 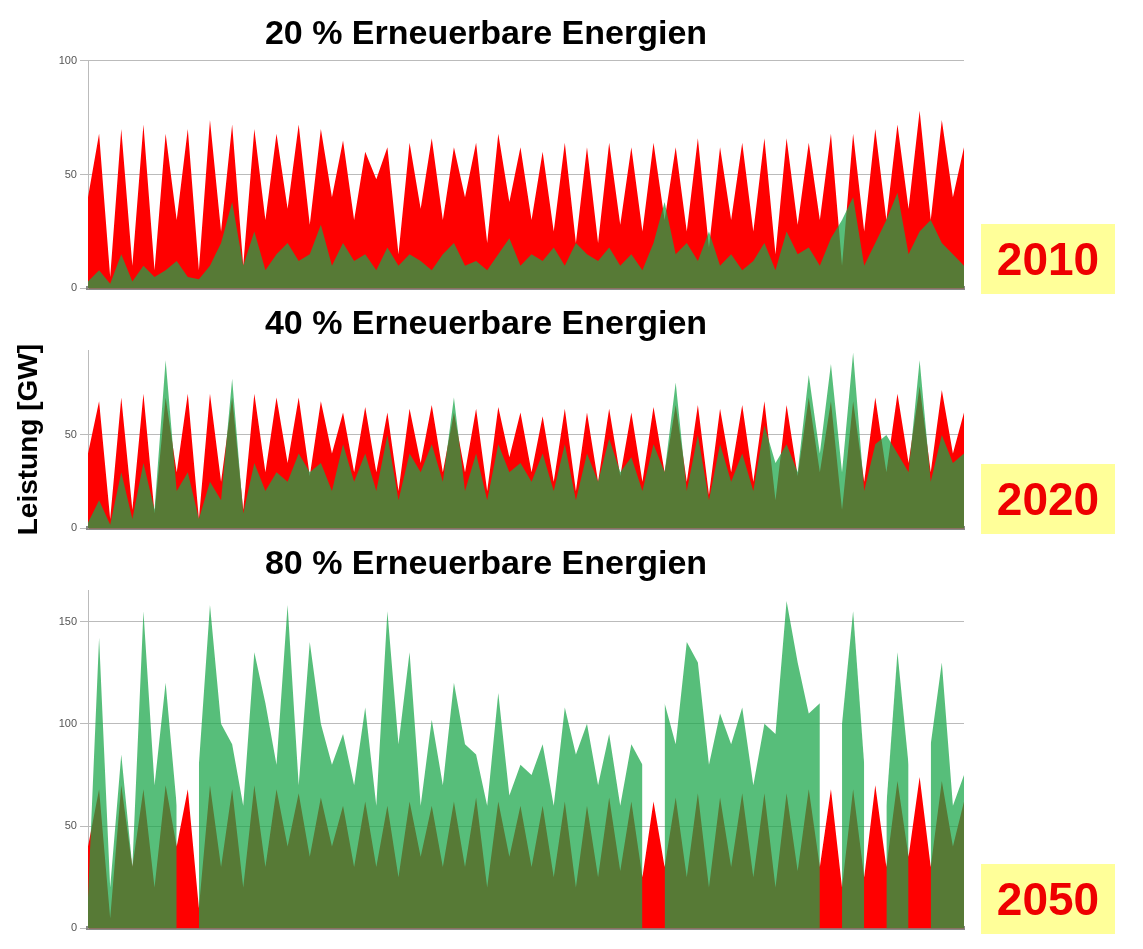 I want to click on chart-title: 40 % Erneuerbare Energien, so click(x=486, y=321).